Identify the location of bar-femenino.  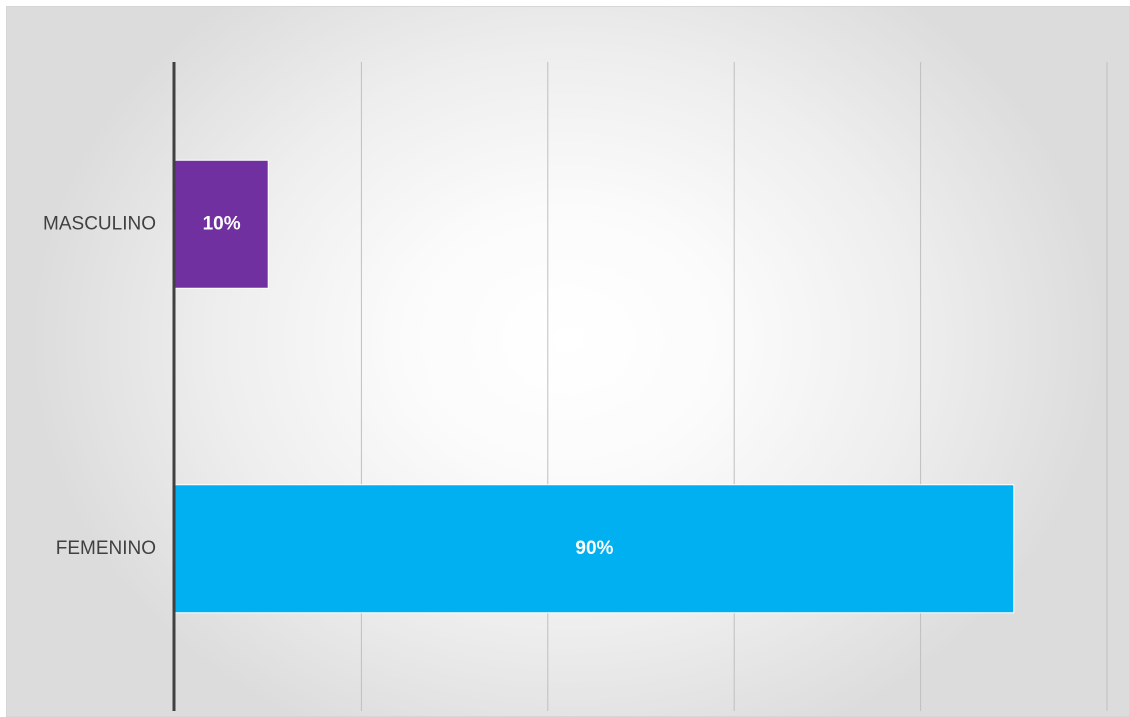
(594, 549).